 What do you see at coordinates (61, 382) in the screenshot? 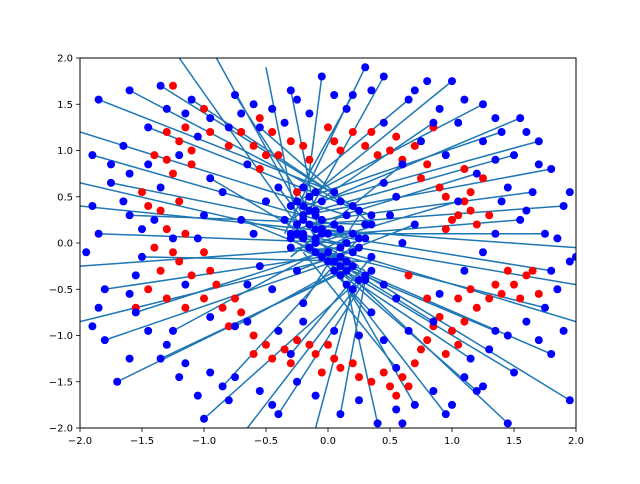
I see `y-tick-label: −1.5` at bounding box center [61, 382].